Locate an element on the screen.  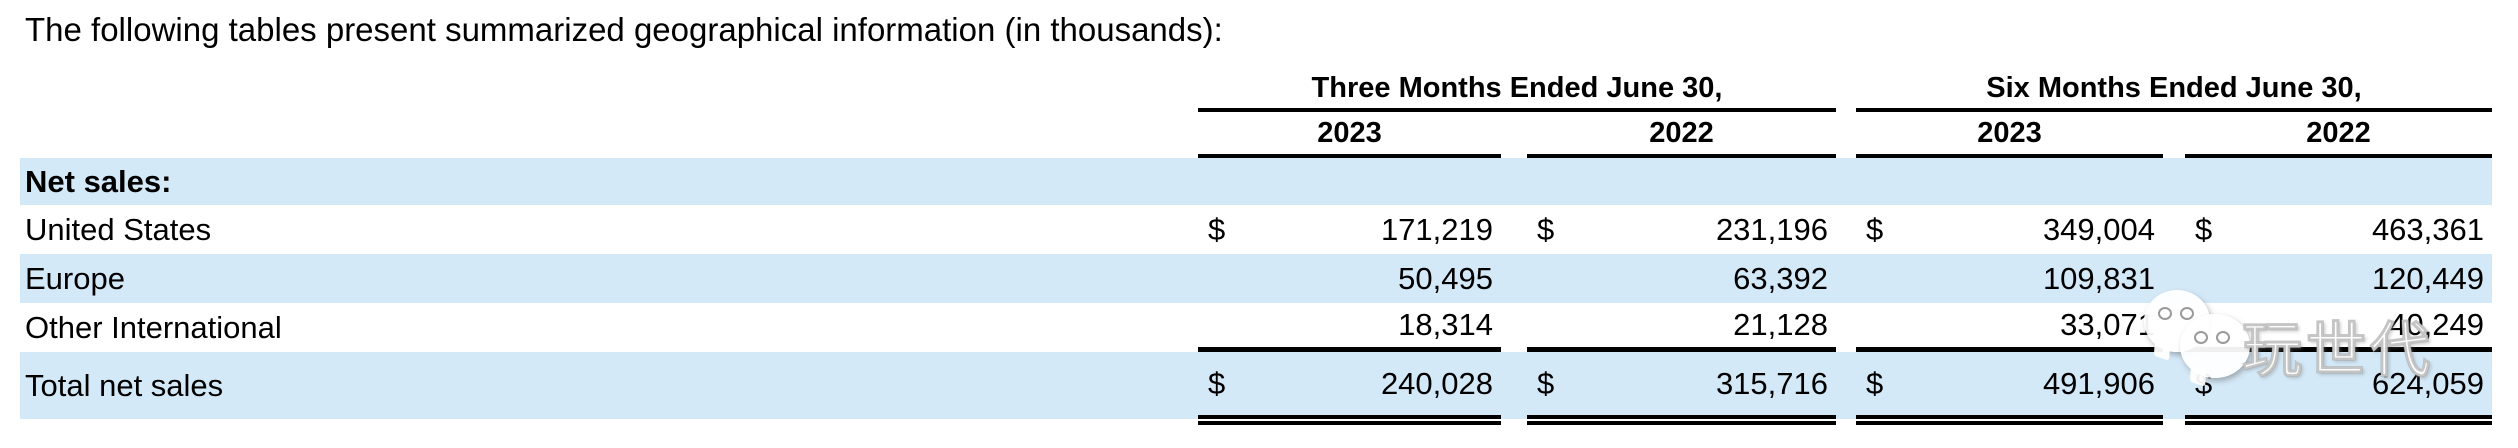
wechat-icon is located at coordinates (2215, 350).